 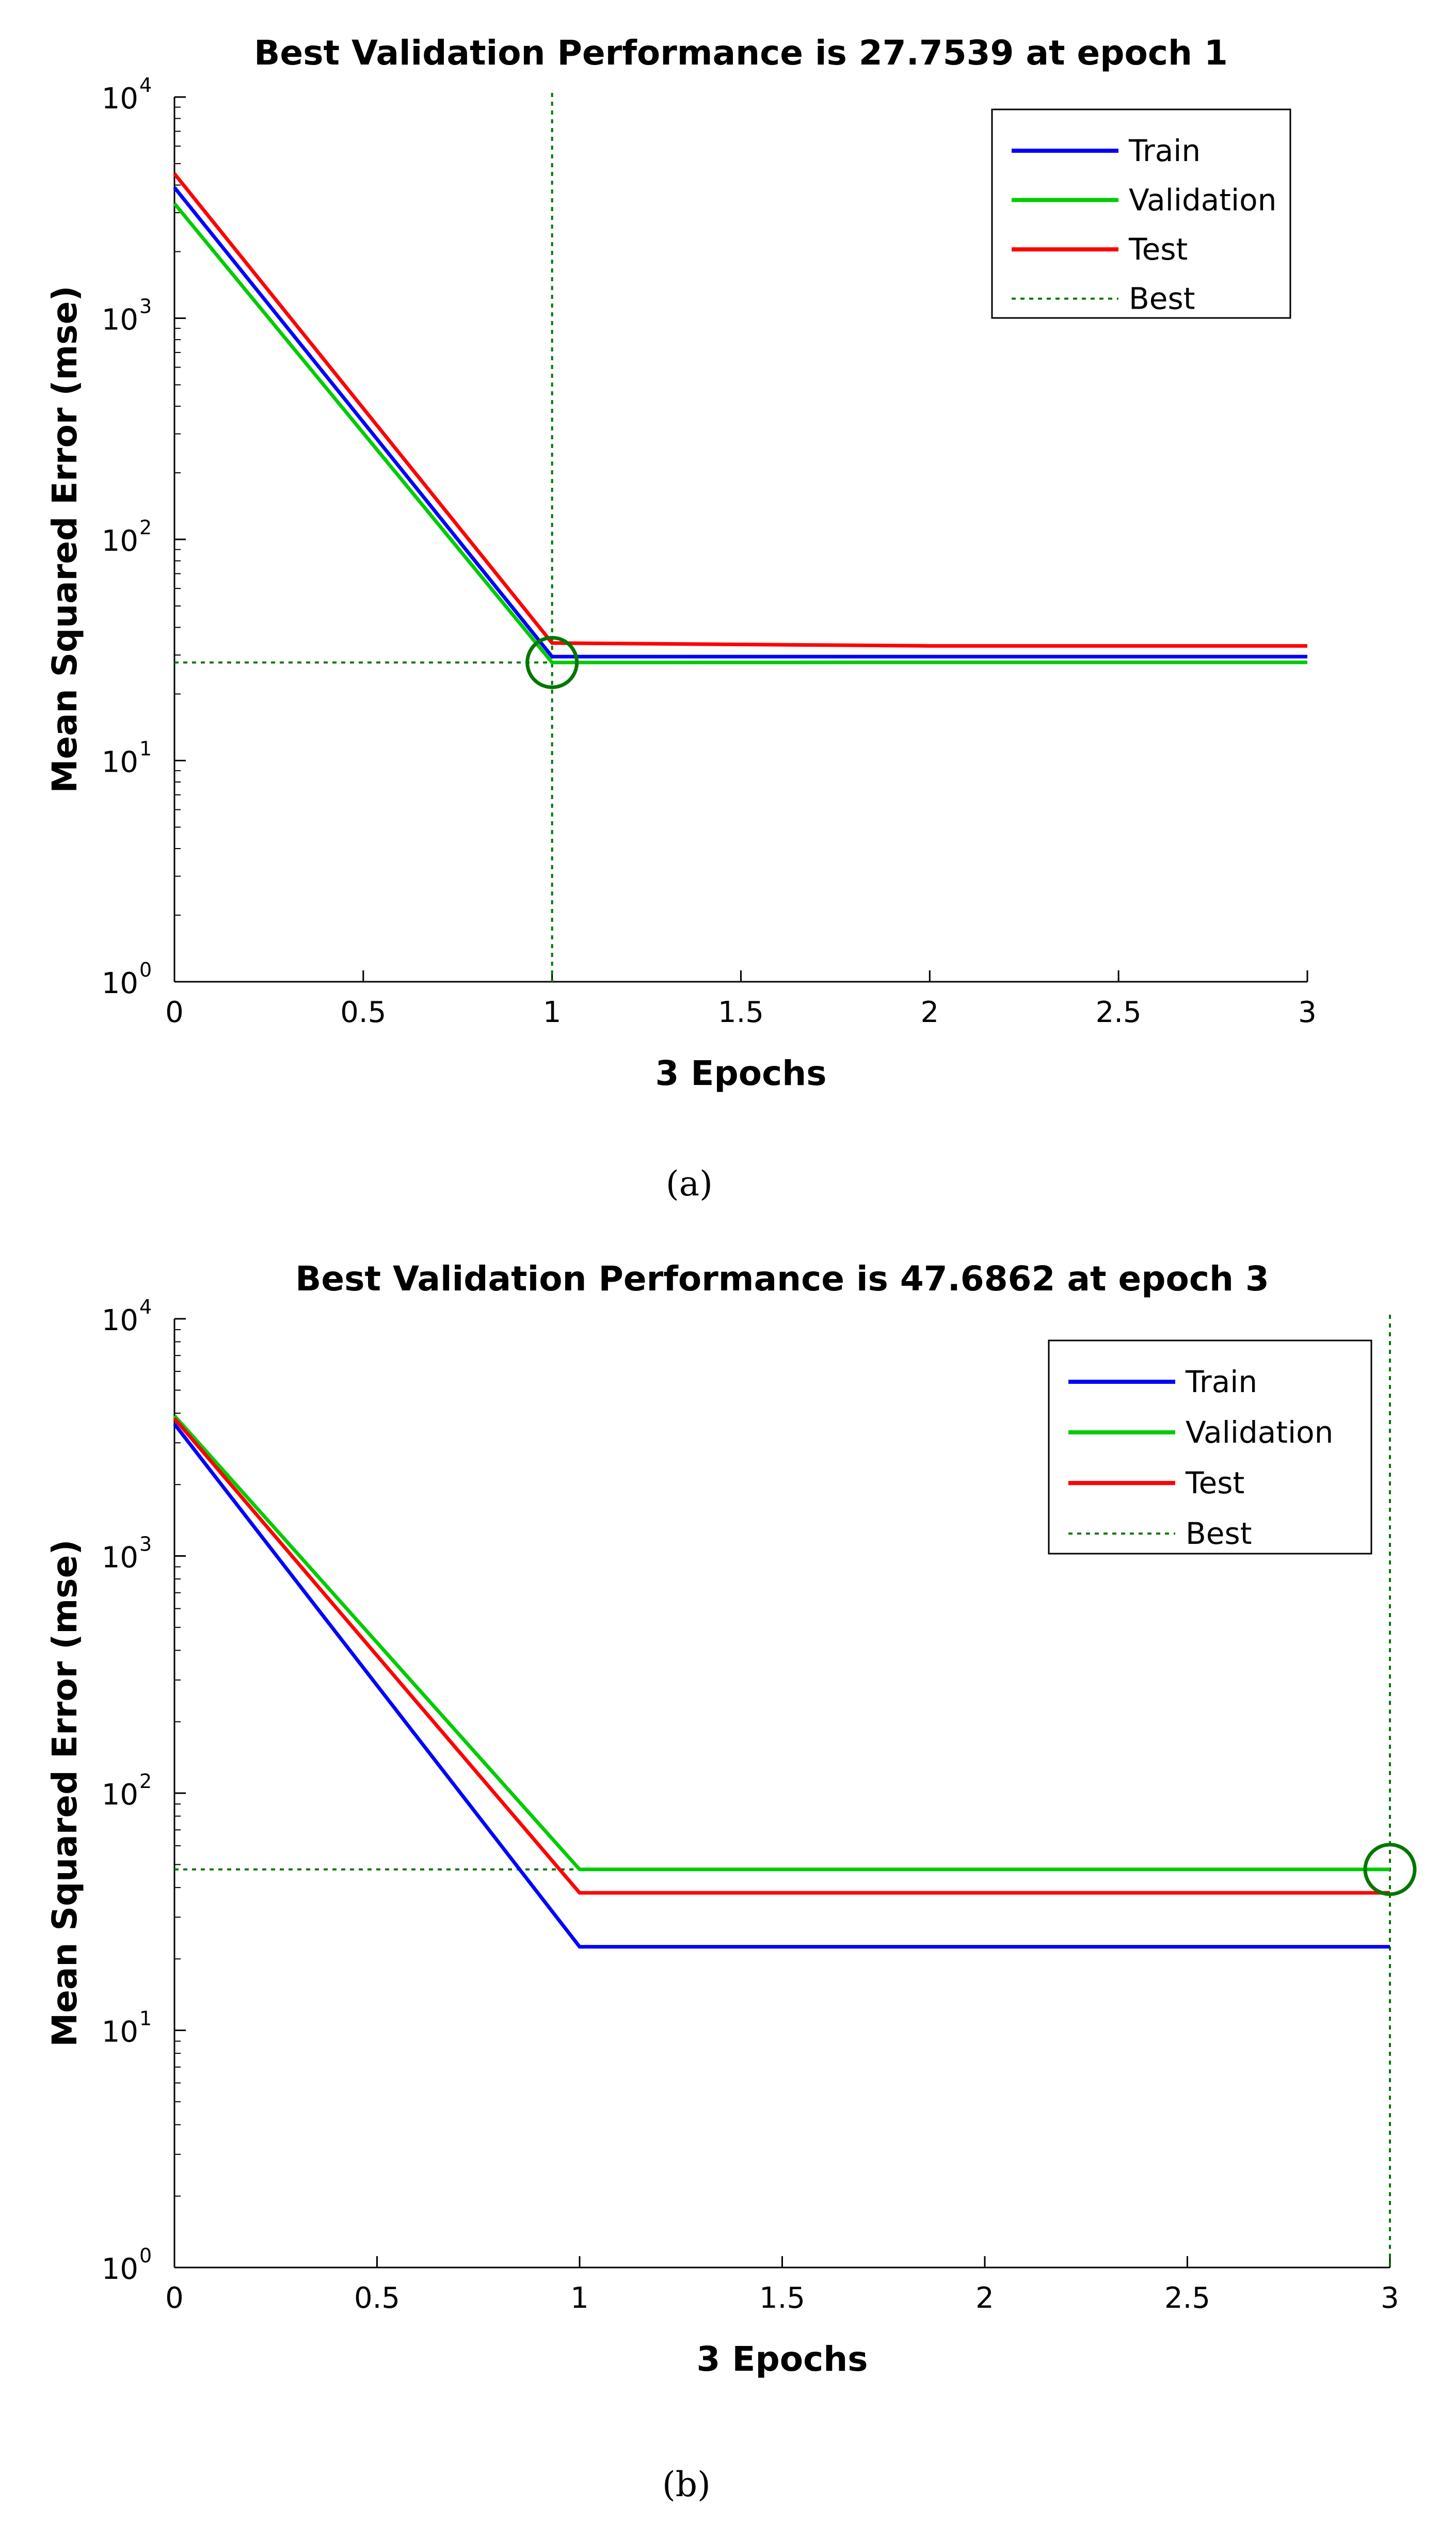 I want to click on series-test-line, so click(x=740, y=410).